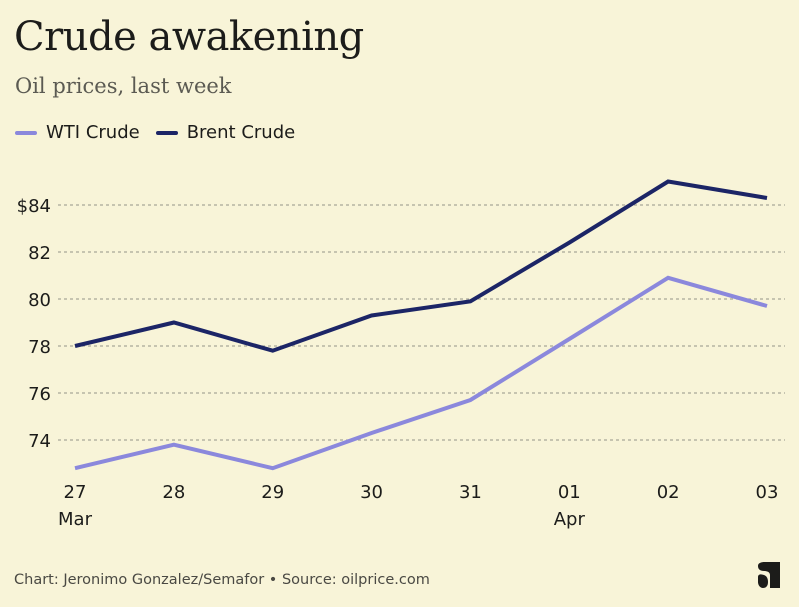 The image size is (799, 607). Describe the element at coordinates (272, 492) in the screenshot. I see `x-tick-label: 29` at that location.